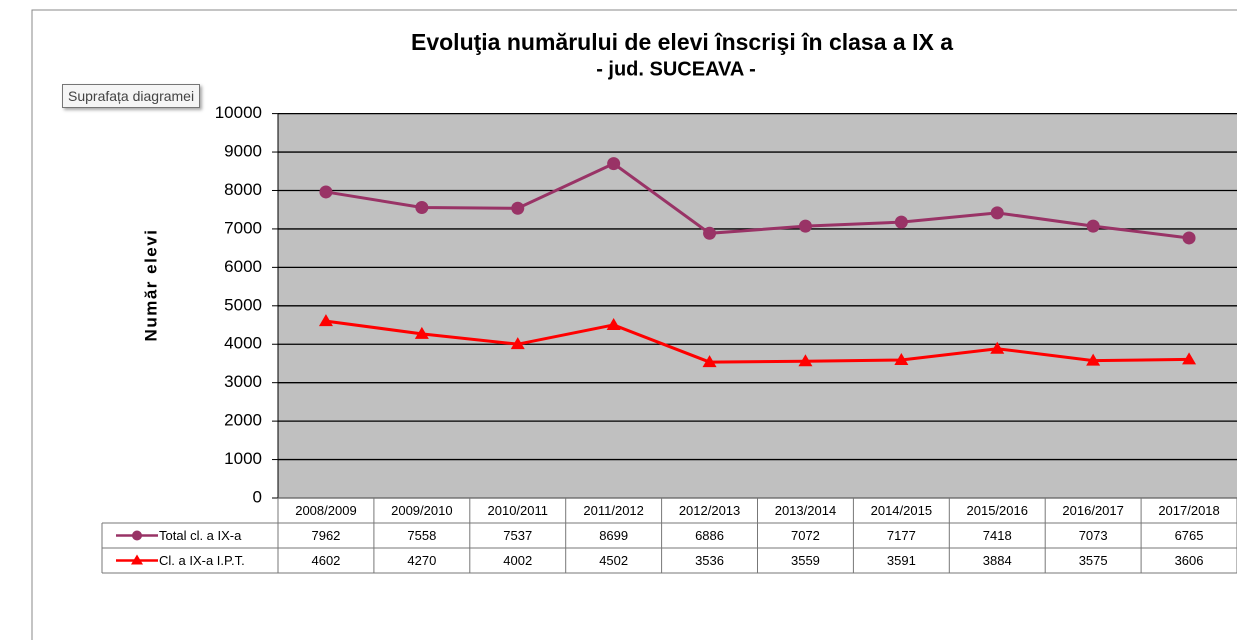 The width and height of the screenshot is (1237, 640). What do you see at coordinates (243, 420) in the screenshot?
I see `y-tick-label: 2000` at bounding box center [243, 420].